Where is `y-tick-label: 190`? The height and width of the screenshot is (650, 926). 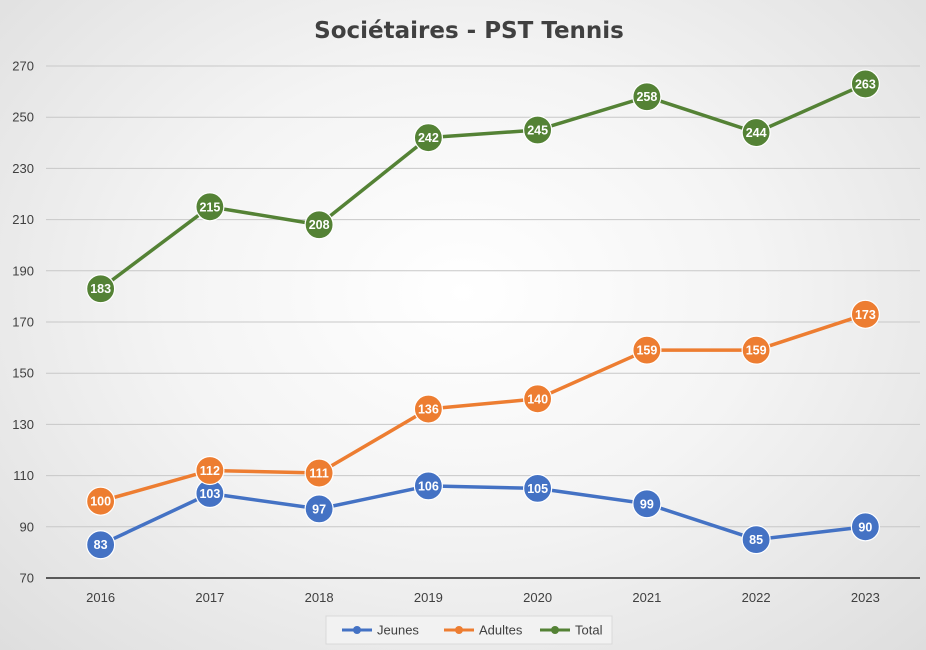
y-tick-label: 190 is located at coordinates (23, 270).